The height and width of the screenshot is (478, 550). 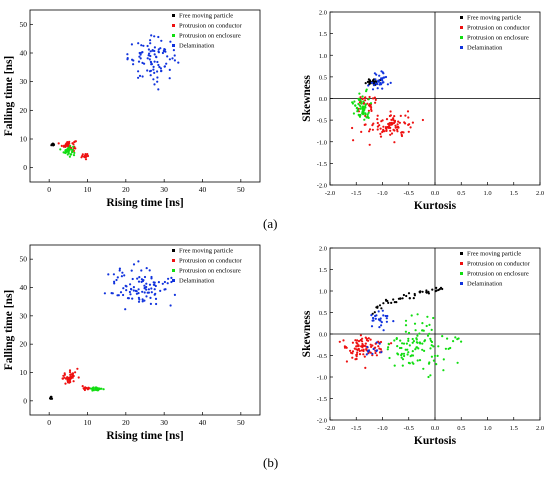 What do you see at coordinates (24, 53) in the screenshot?
I see `y-tick-label: 40` at bounding box center [24, 53].